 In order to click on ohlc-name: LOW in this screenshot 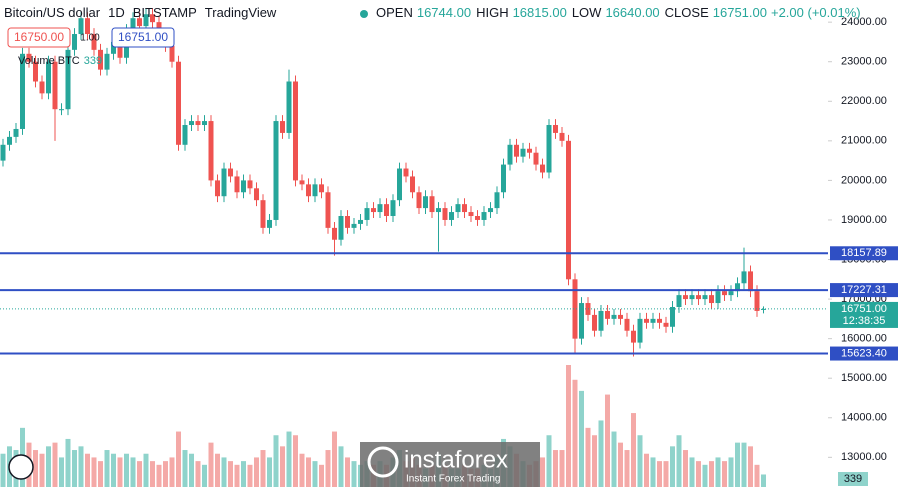, I will do `click(587, 12)`.